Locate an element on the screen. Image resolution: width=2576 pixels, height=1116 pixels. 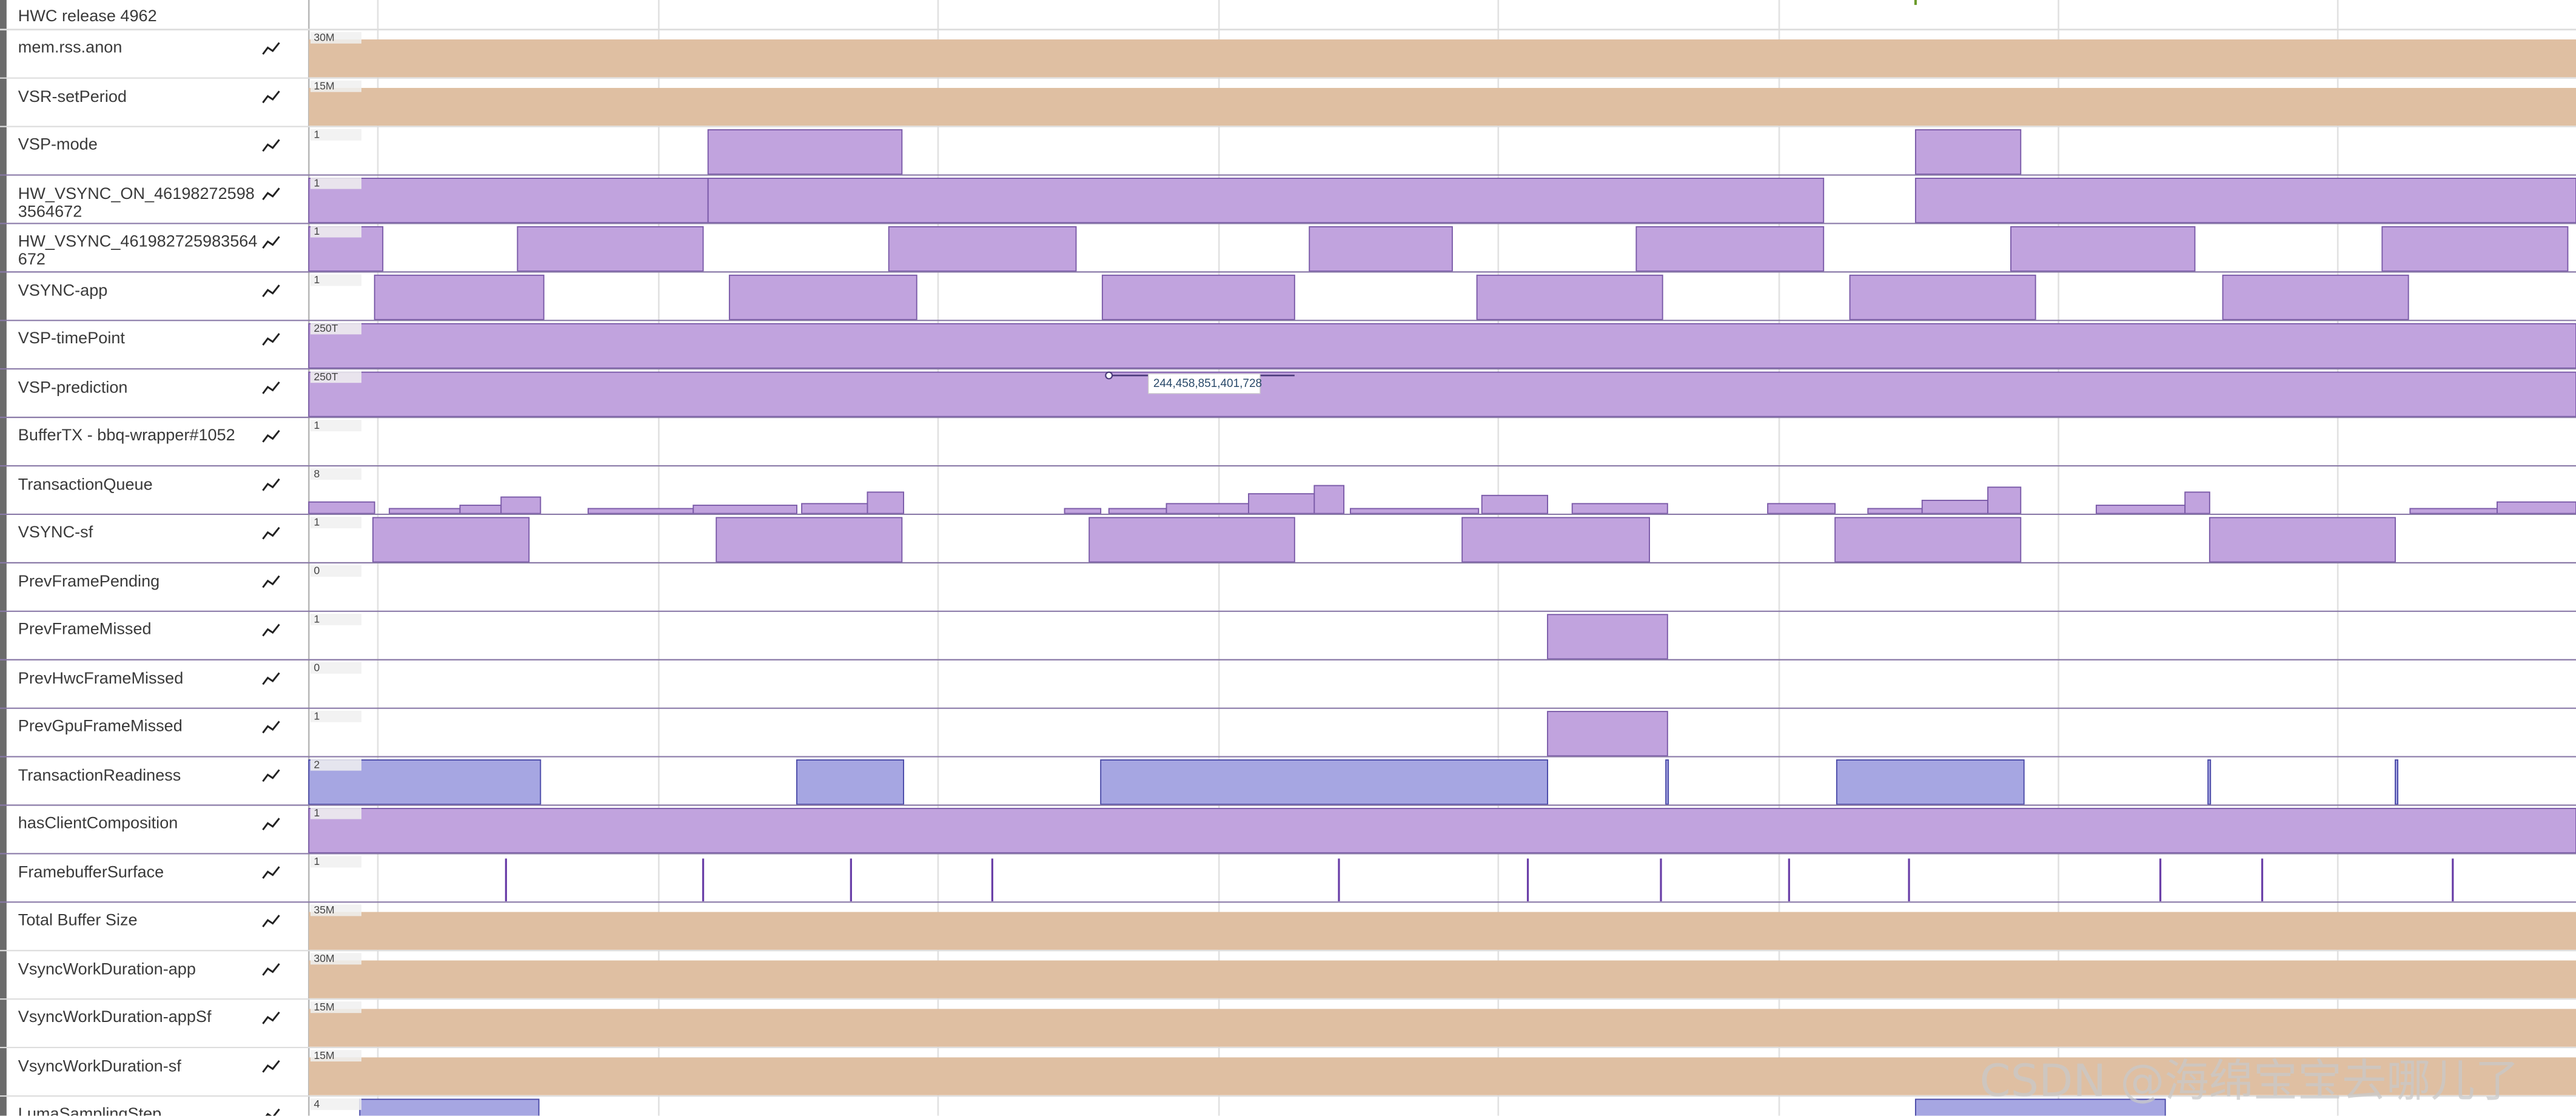
track-name: VSYNC-sf is located at coordinates (55, 533).